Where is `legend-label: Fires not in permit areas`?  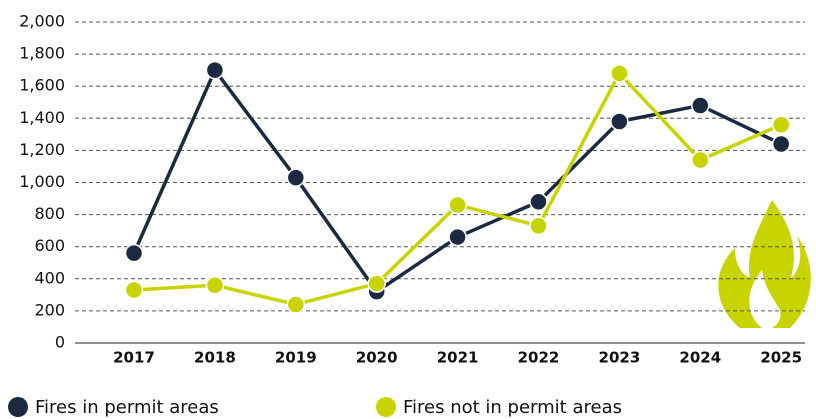 legend-label: Fires not in permit areas is located at coordinates (512, 407).